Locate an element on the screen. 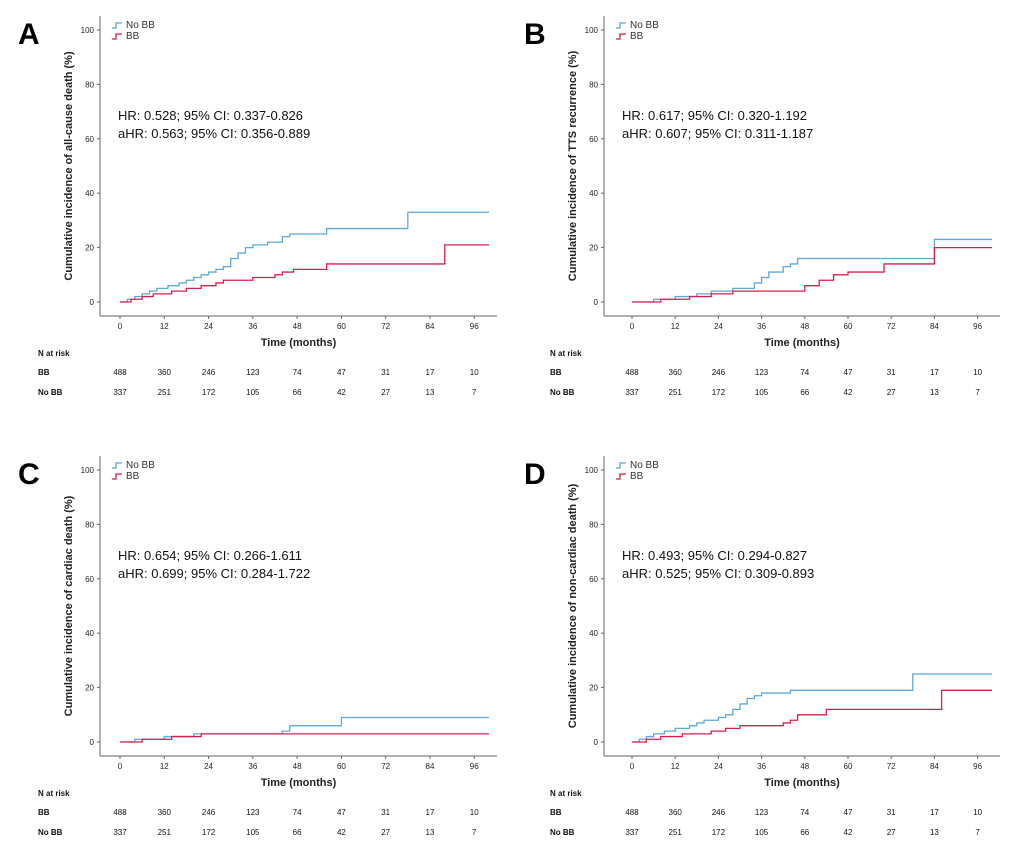 The width and height of the screenshot is (1024, 856). panel-label: B is located at coordinates (535, 34).